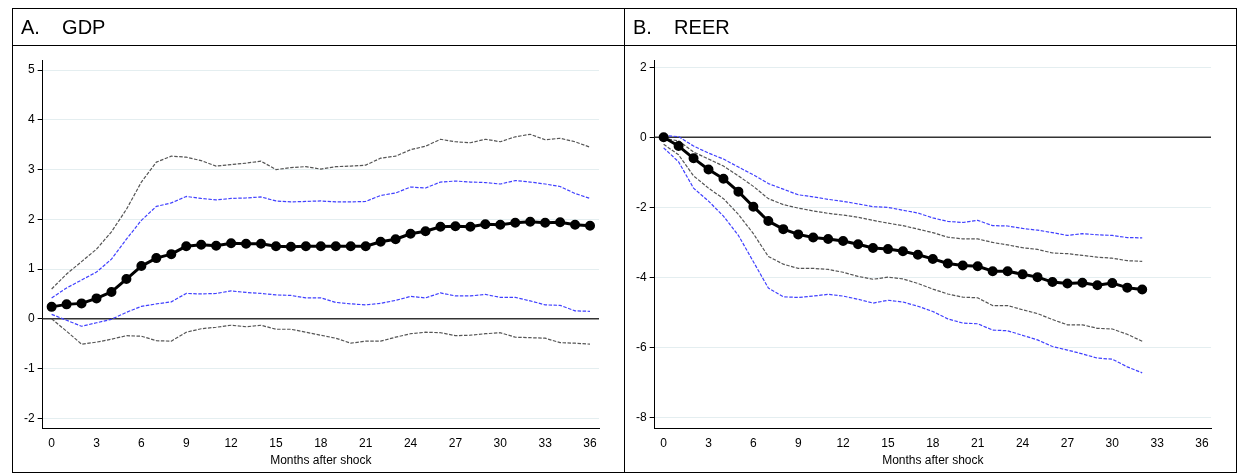  Describe the element at coordinates (29, 367) in the screenshot. I see `y-tick-label: -1` at that location.